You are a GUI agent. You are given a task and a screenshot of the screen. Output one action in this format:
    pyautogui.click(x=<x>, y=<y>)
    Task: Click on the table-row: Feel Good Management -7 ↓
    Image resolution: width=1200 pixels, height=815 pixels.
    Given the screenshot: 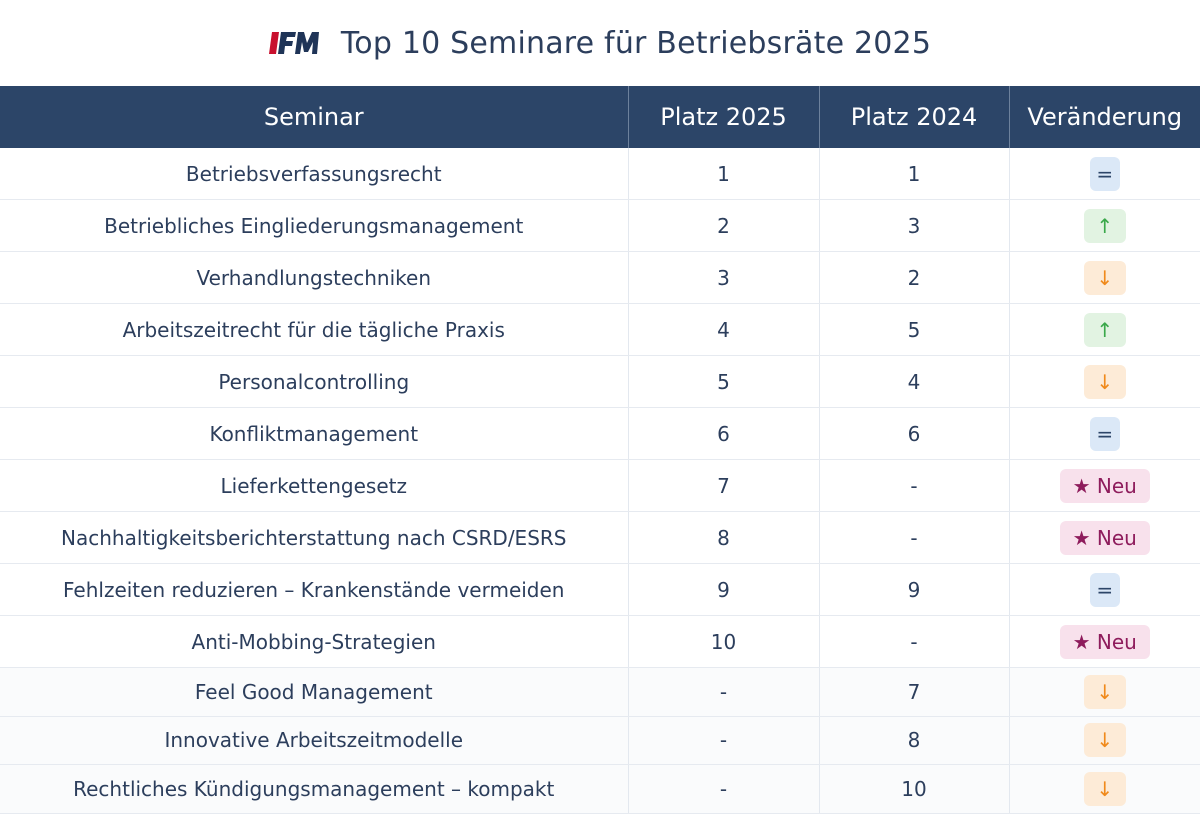 What is the action you would take?
    pyautogui.click(x=600, y=692)
    